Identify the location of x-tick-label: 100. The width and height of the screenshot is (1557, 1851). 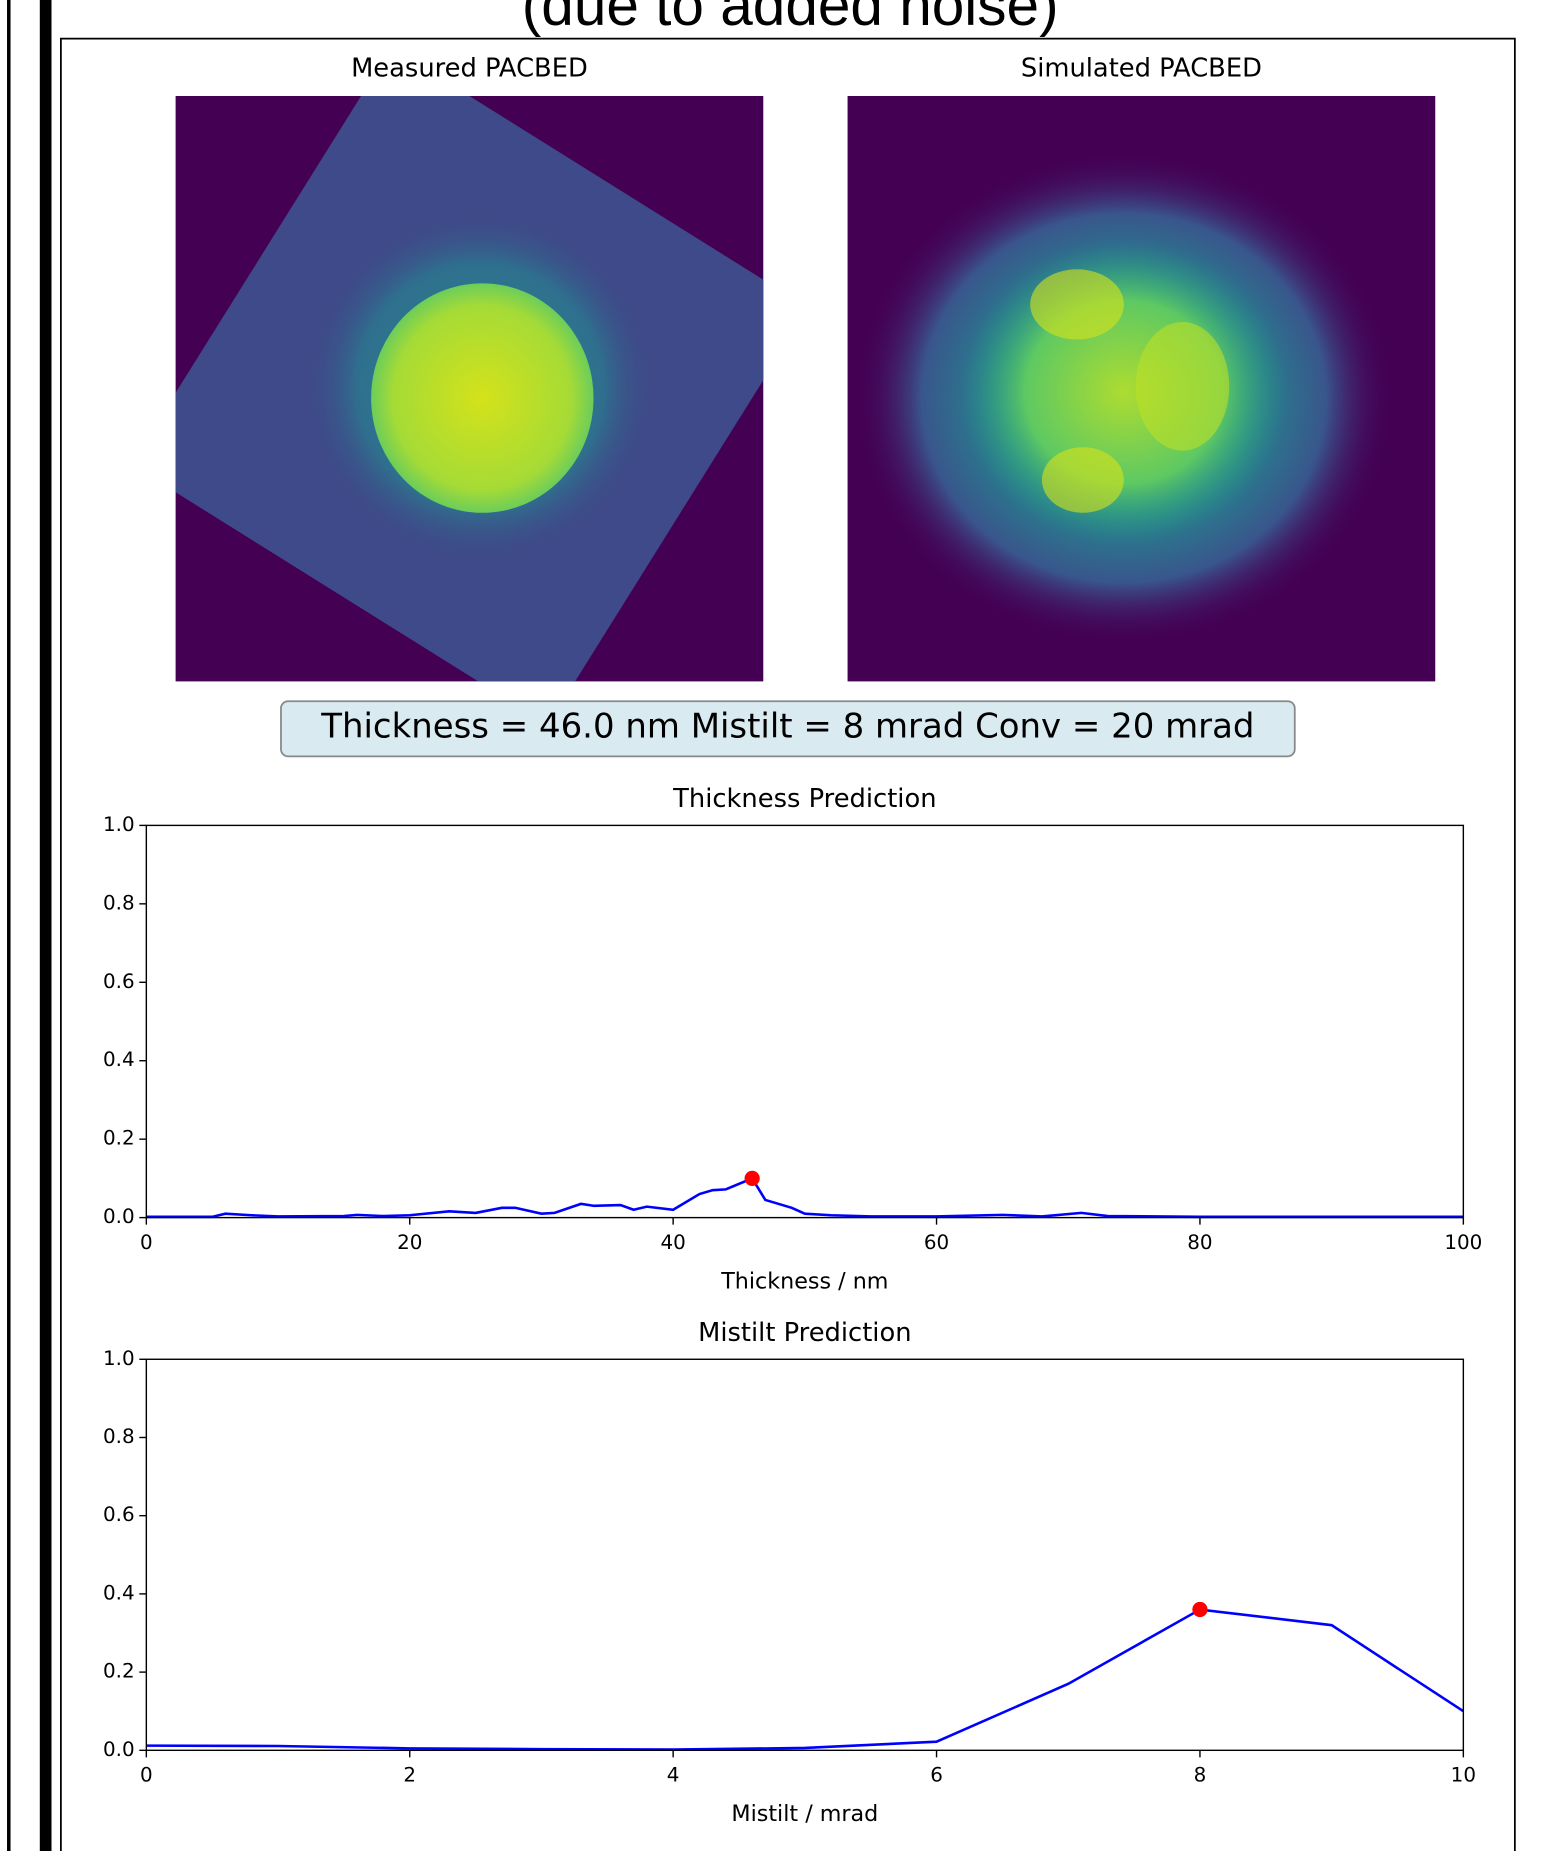
(1463, 1242).